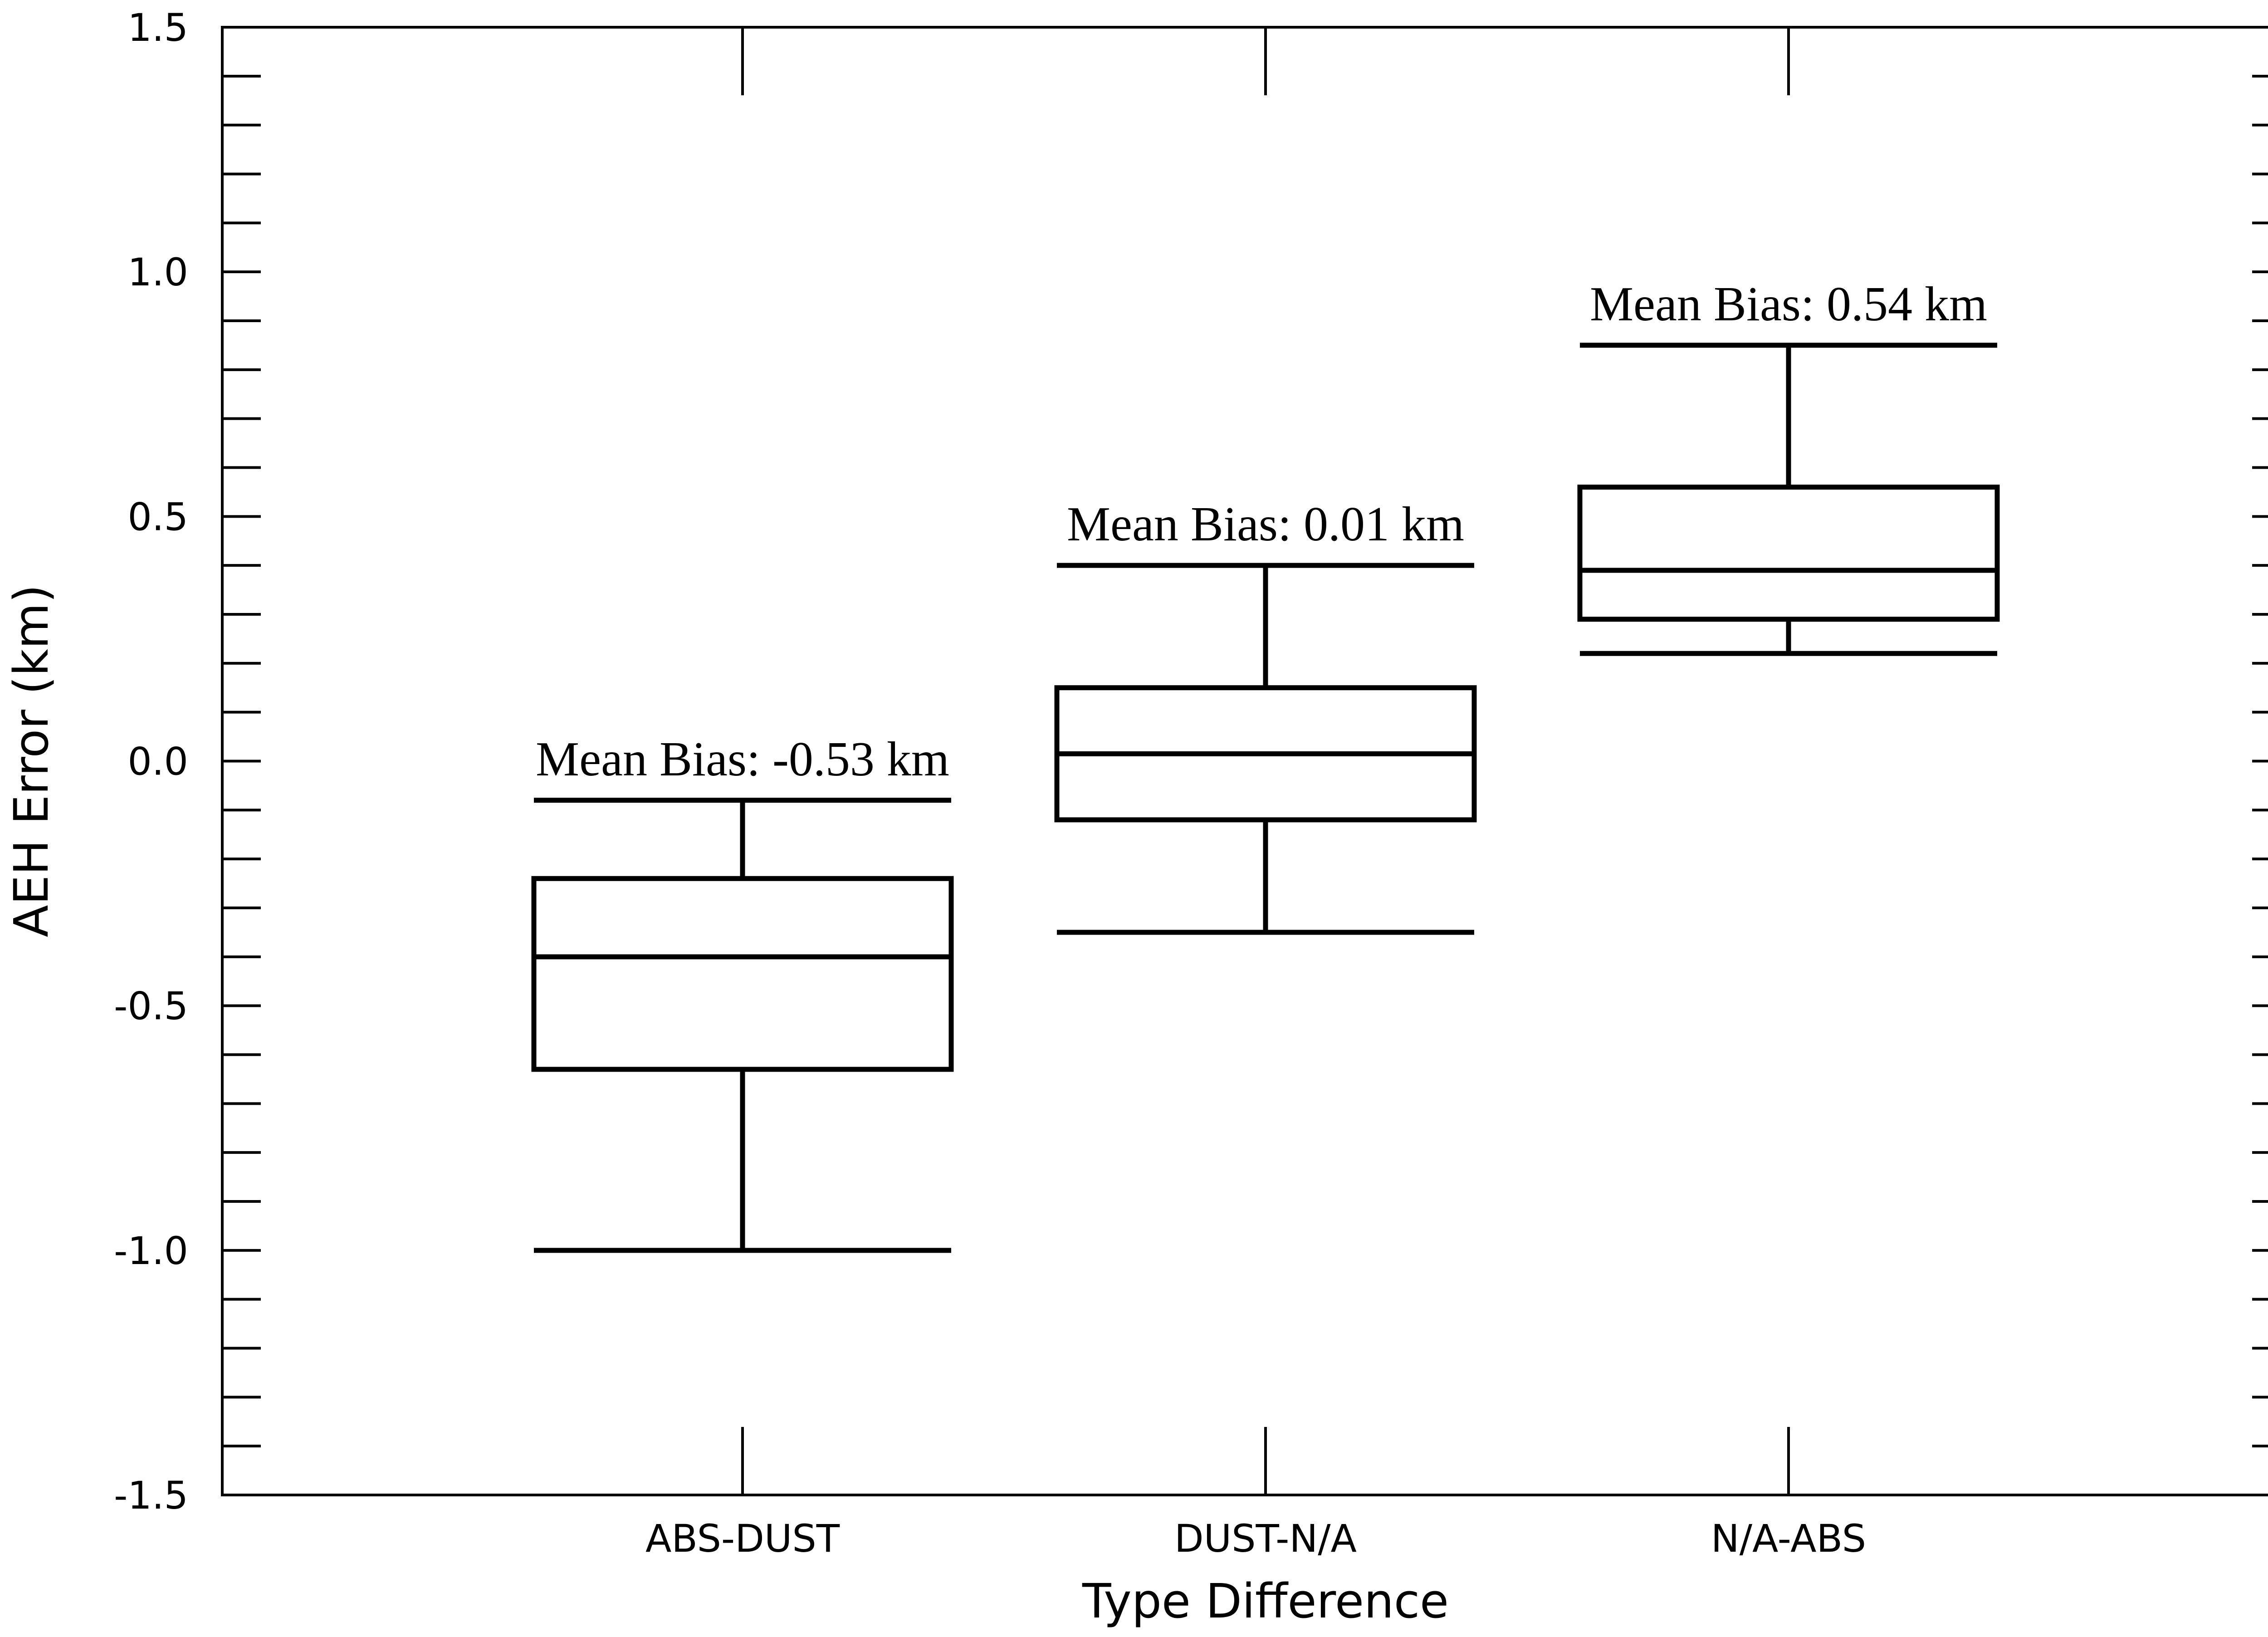 The image size is (2268, 1637). What do you see at coordinates (1265, 1601) in the screenshot?
I see `x-axis-title: Type Difference` at bounding box center [1265, 1601].